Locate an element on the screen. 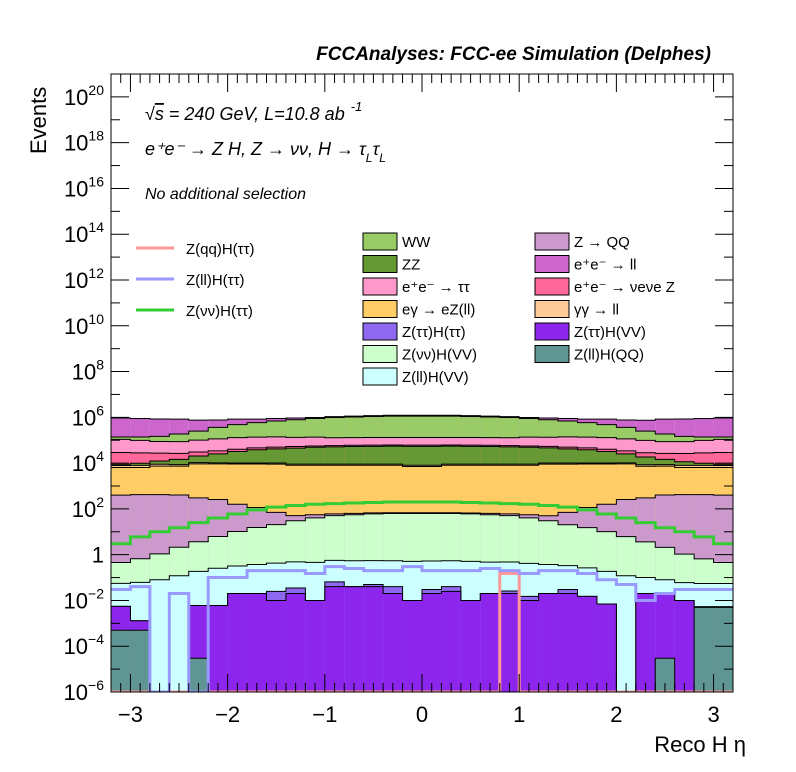 The height and width of the screenshot is (772, 796). legend-swatch-z-ll-h-vv is located at coordinates (380, 376).